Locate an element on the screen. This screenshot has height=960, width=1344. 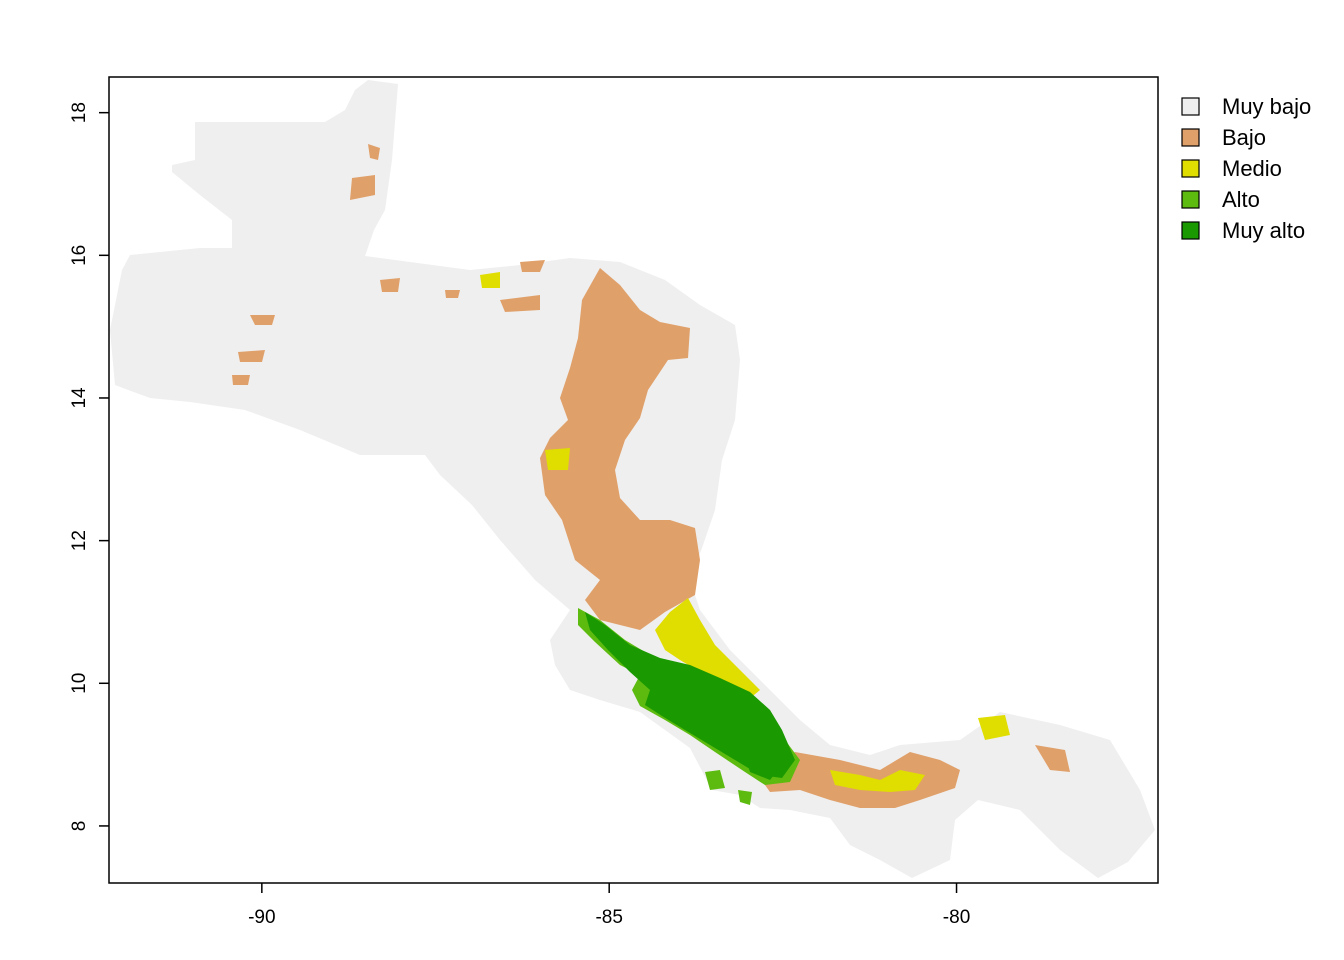
region-bajo-interior is located at coordinates (620, 449).